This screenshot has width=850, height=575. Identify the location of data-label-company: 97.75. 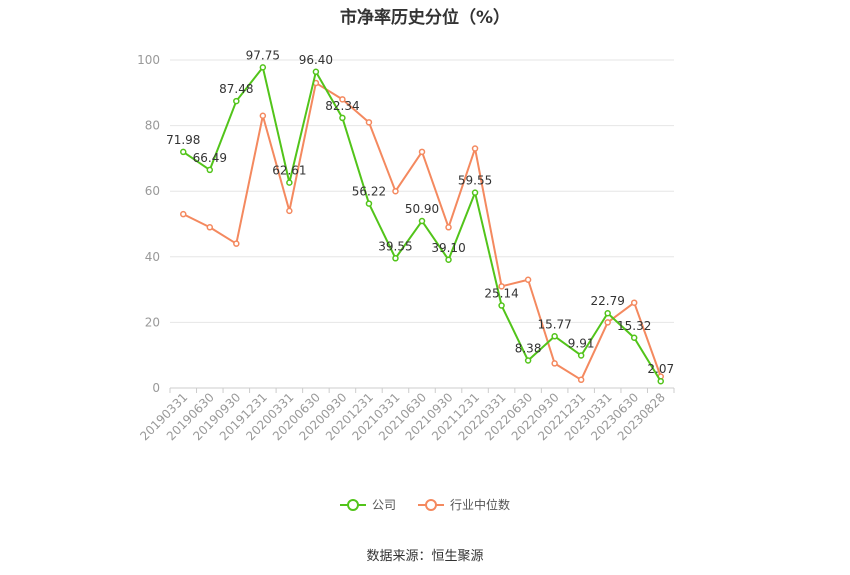
(263, 55).